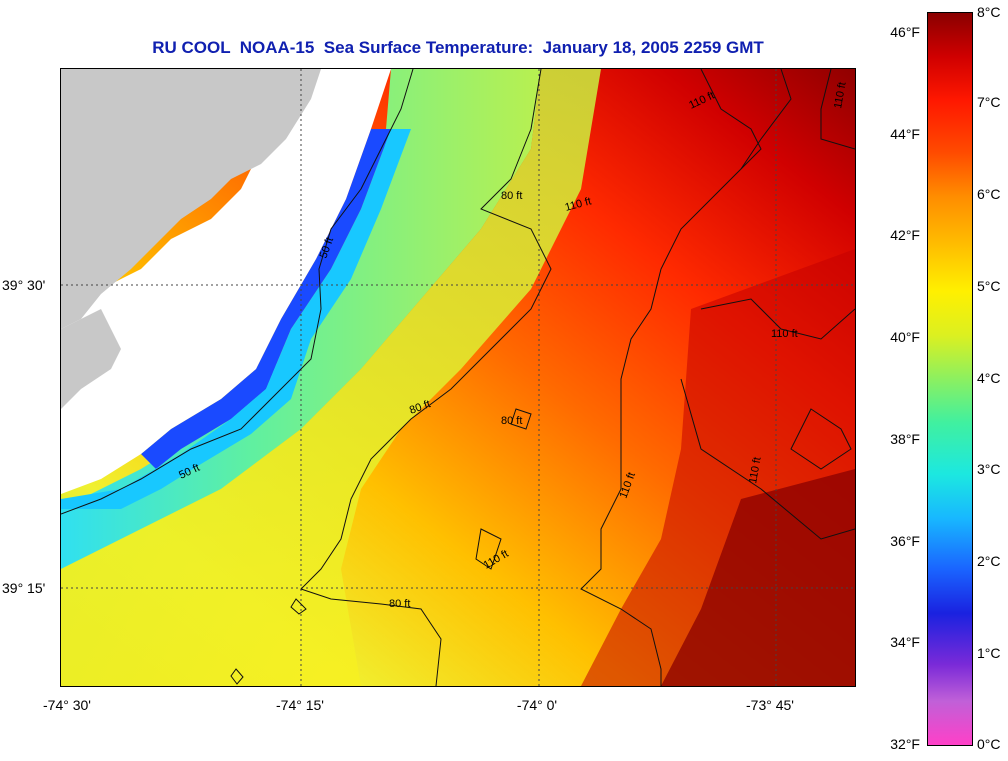  What do you see at coordinates (989, 378) in the screenshot?
I see `colorbar-c-label: 4°C` at bounding box center [989, 378].